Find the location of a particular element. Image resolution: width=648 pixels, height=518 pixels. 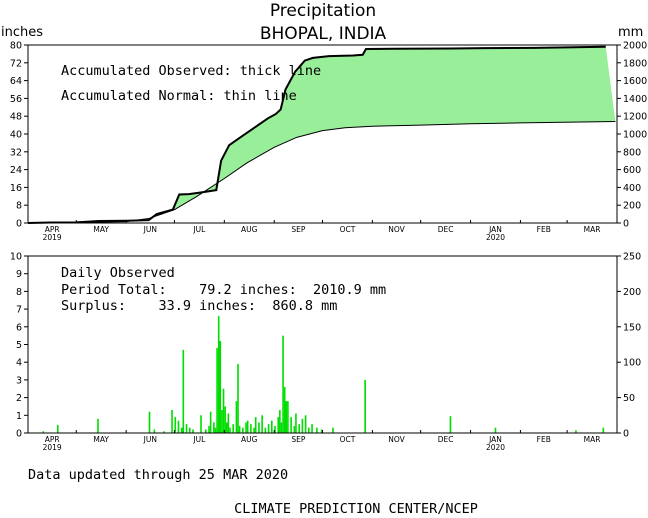

bottom-ytick-left-label: 3 is located at coordinates (19, 380).